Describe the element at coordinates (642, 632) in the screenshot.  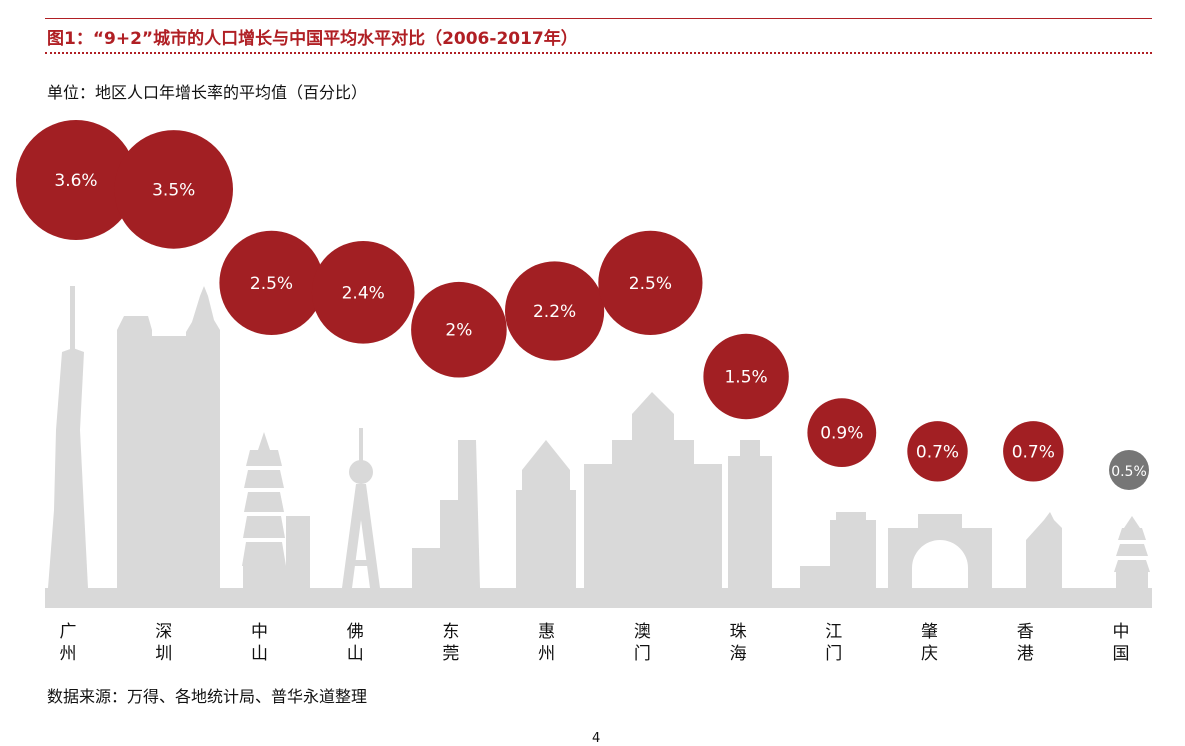
I see `city-label-char: 澳` at that location.